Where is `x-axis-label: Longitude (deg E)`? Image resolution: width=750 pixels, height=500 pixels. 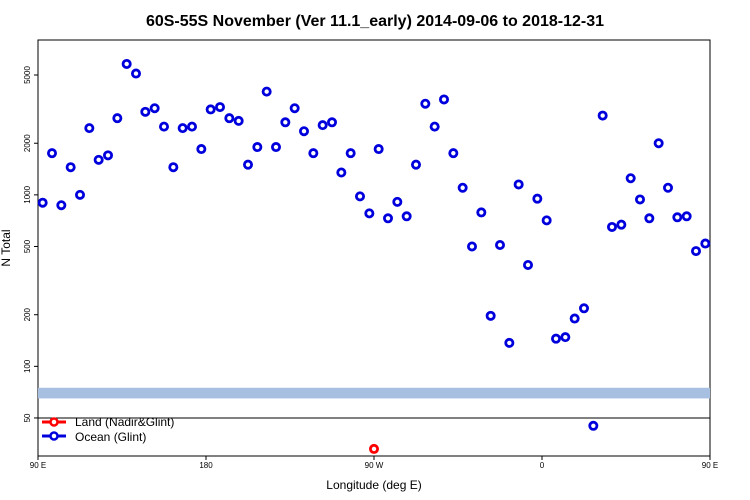 x-axis-label: Longitude (deg E) is located at coordinates (373, 485).